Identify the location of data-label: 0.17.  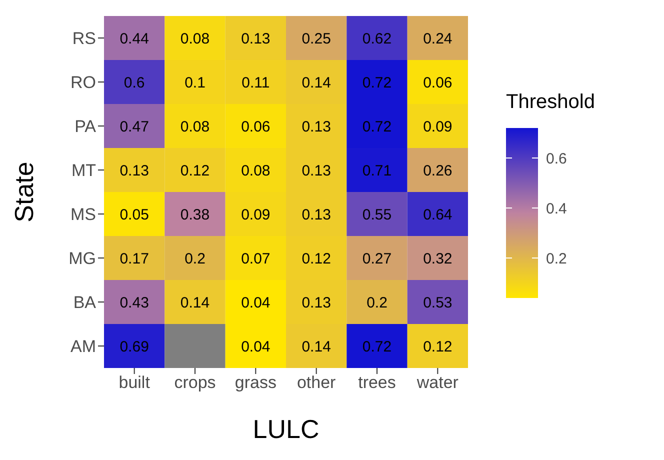
(134, 259).